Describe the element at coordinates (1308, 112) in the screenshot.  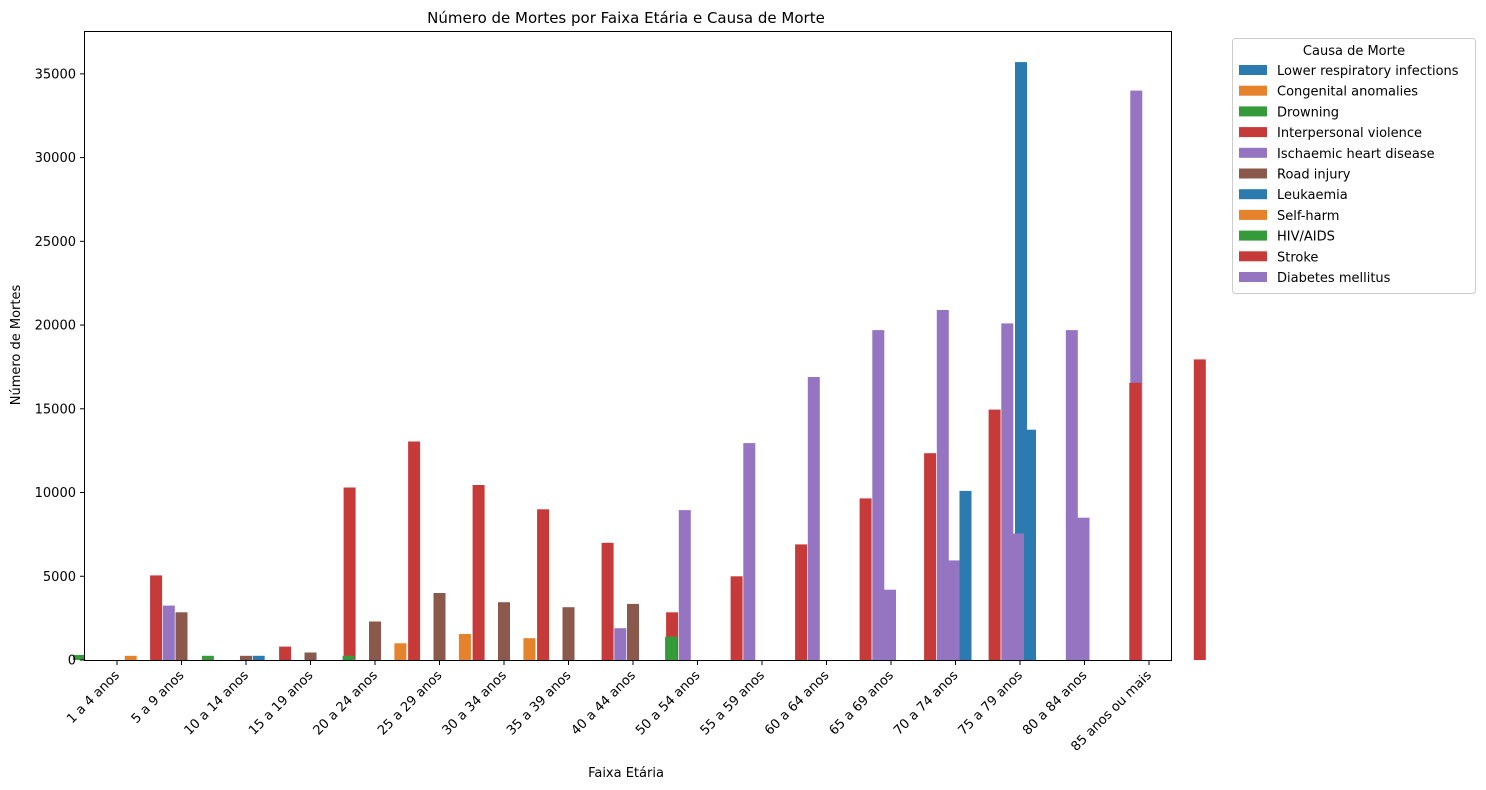
I see `legend-entry-drowning: Drowning` at that location.